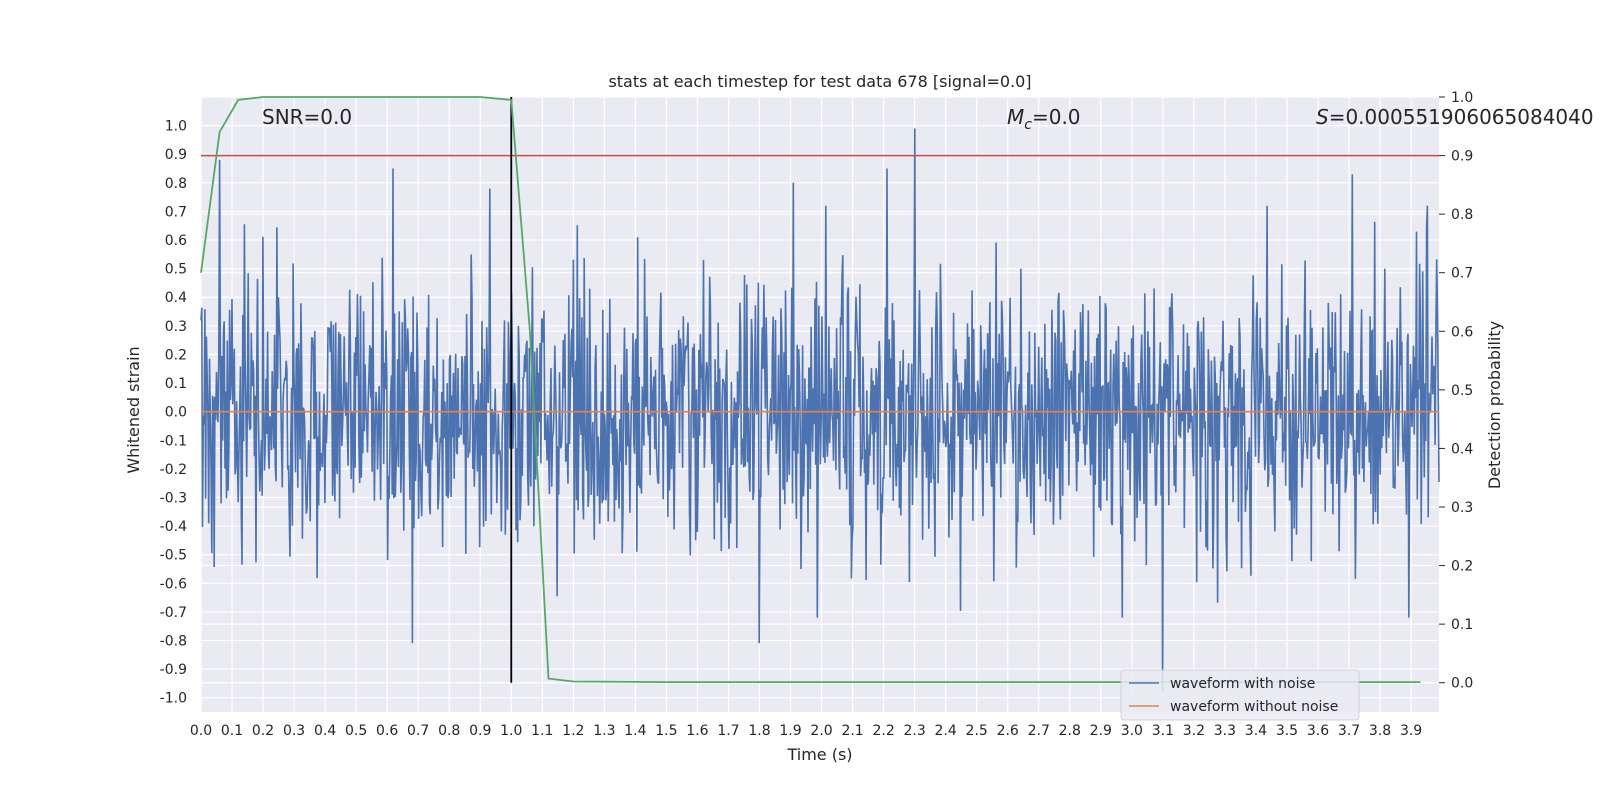  What do you see at coordinates (635, 731) in the screenshot?
I see `x-tick-label: 1.4` at bounding box center [635, 731].